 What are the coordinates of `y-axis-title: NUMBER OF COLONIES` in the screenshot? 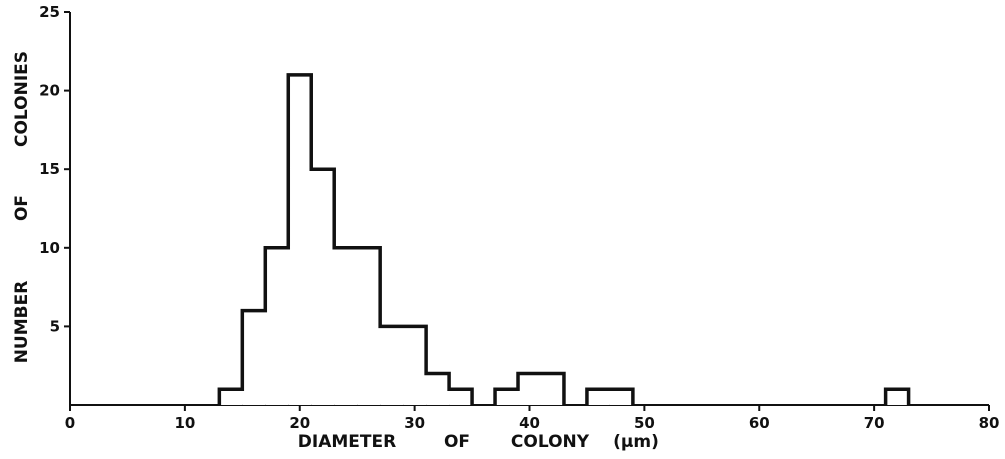 It's located at (22, 207).